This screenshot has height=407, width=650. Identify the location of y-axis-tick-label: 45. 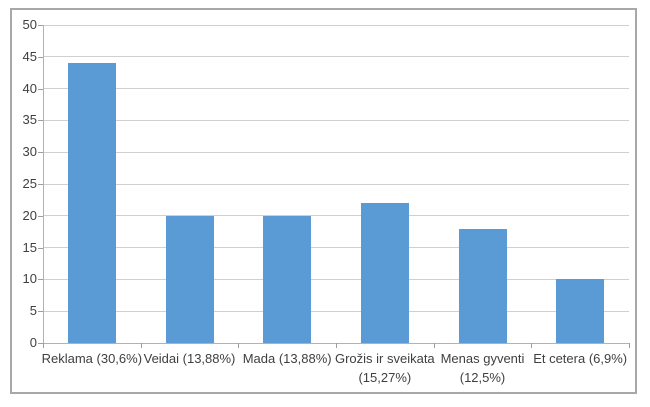
(29, 56).